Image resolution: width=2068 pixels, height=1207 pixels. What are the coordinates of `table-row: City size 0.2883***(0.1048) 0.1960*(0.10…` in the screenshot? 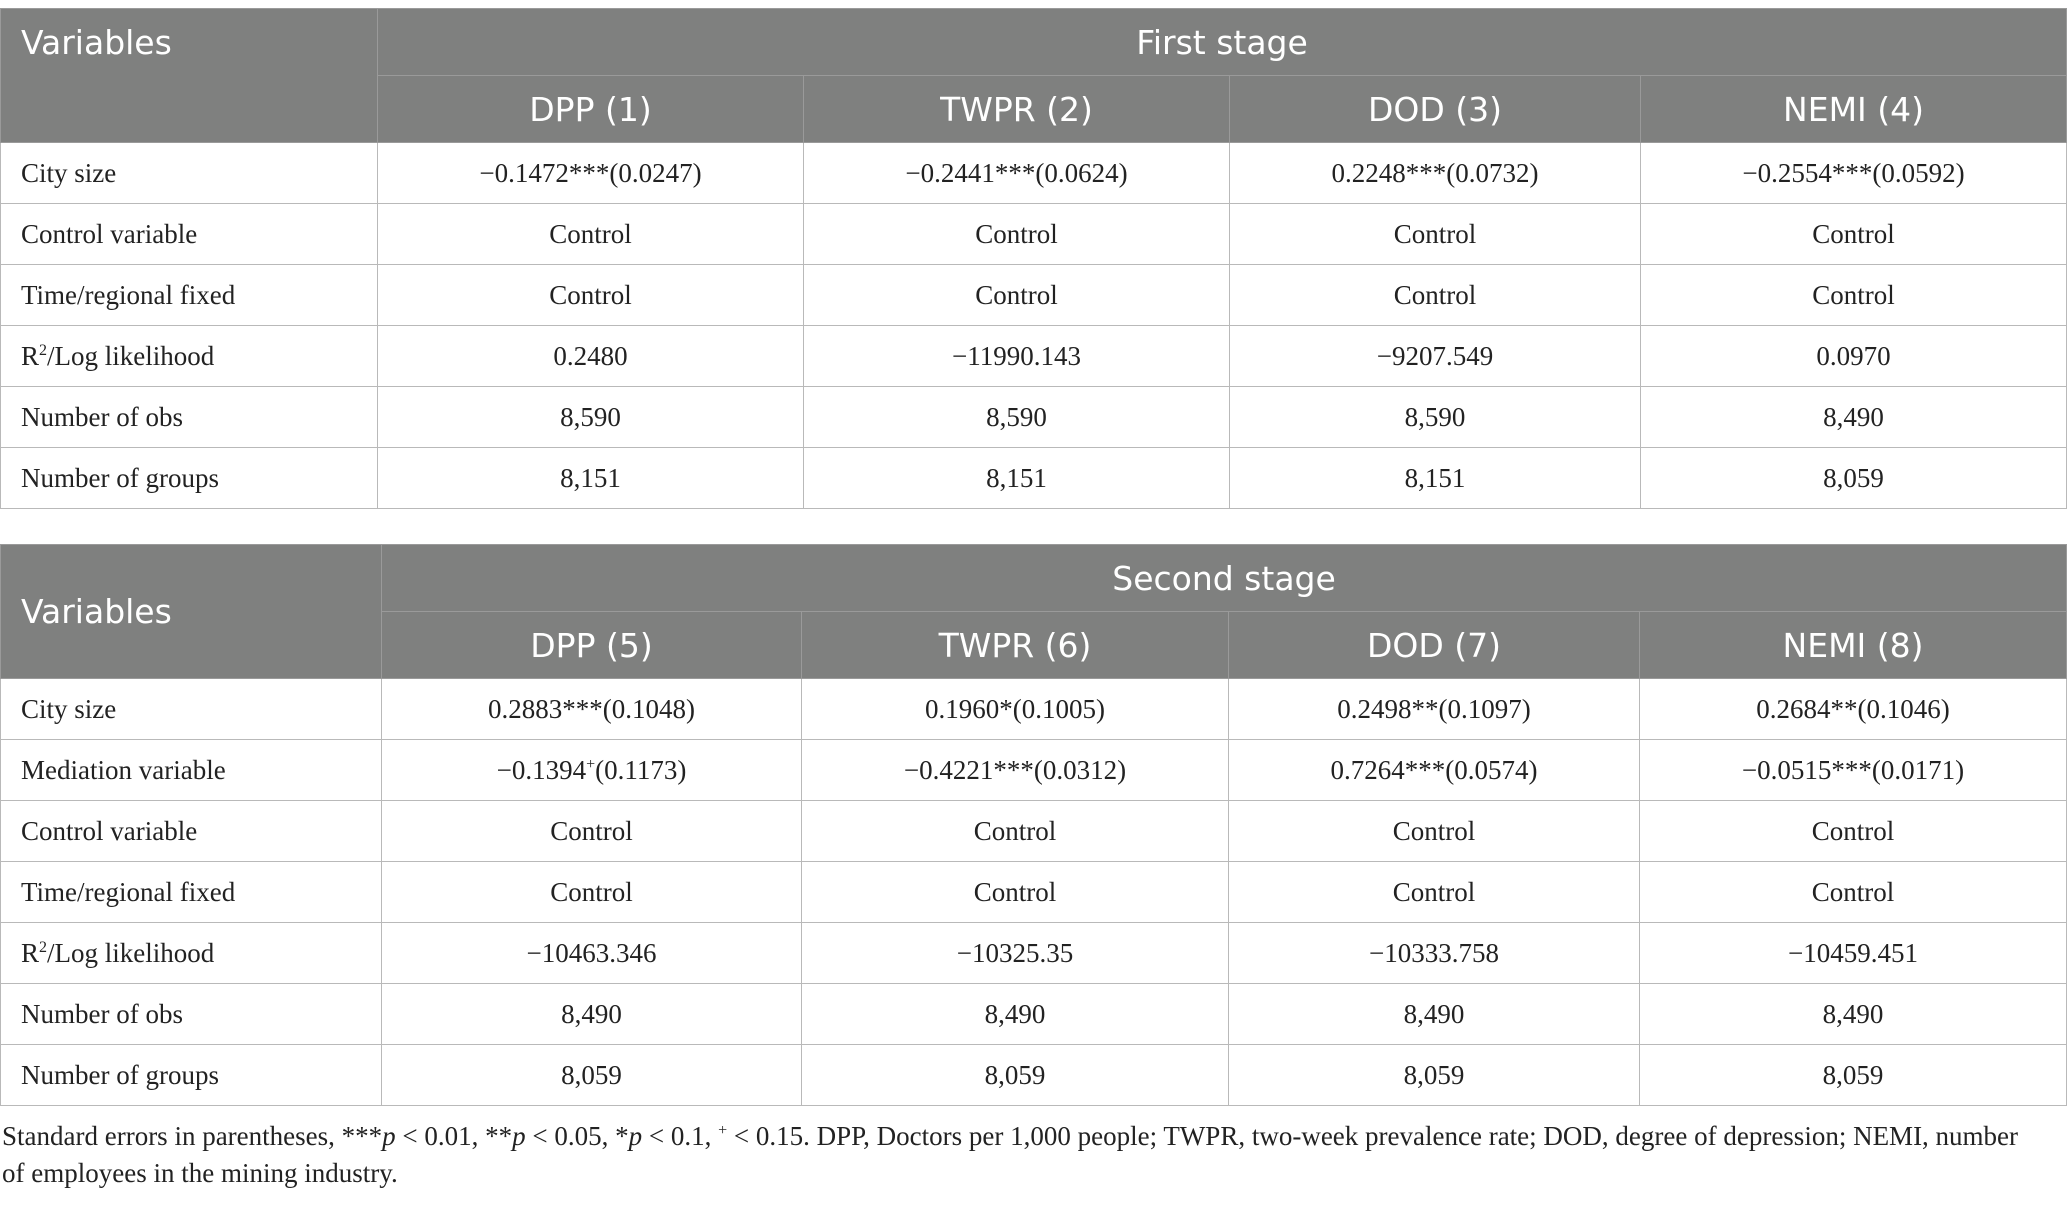 It's located at (1034, 709).